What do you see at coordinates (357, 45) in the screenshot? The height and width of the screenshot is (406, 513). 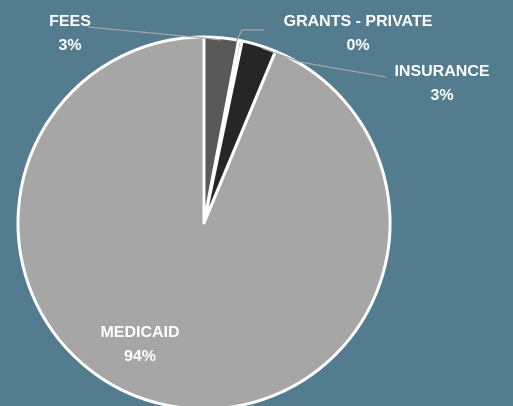 I see `label-grants-private-value: 0%` at bounding box center [357, 45].